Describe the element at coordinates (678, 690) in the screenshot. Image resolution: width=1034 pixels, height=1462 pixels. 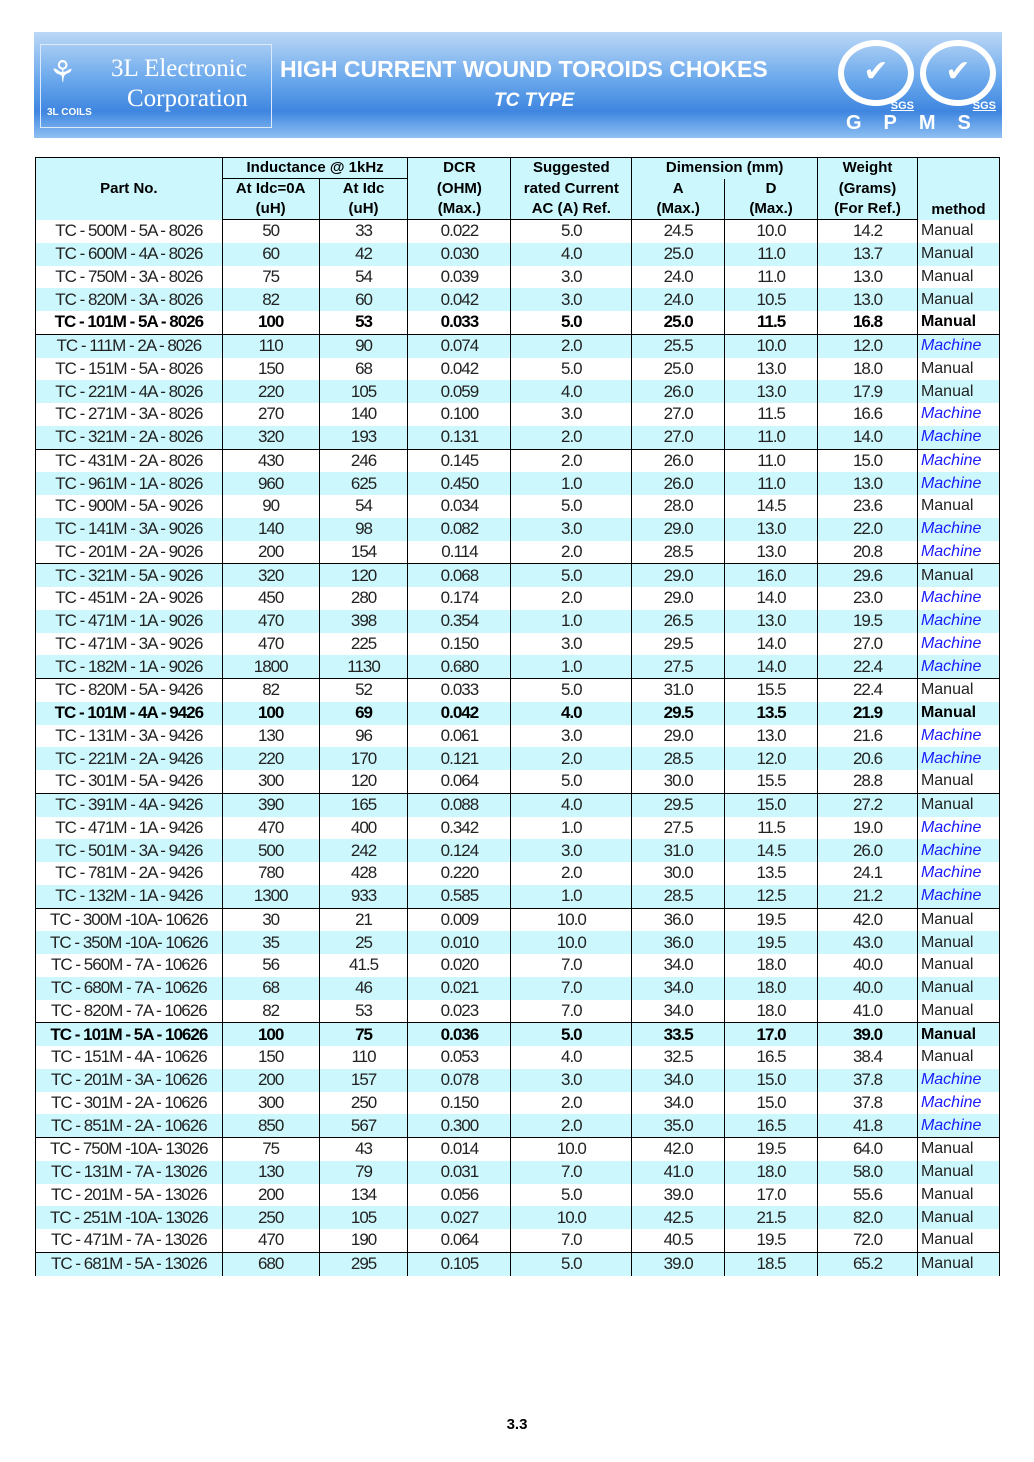
I see `cell-dimension-a: 31.0` at that location.